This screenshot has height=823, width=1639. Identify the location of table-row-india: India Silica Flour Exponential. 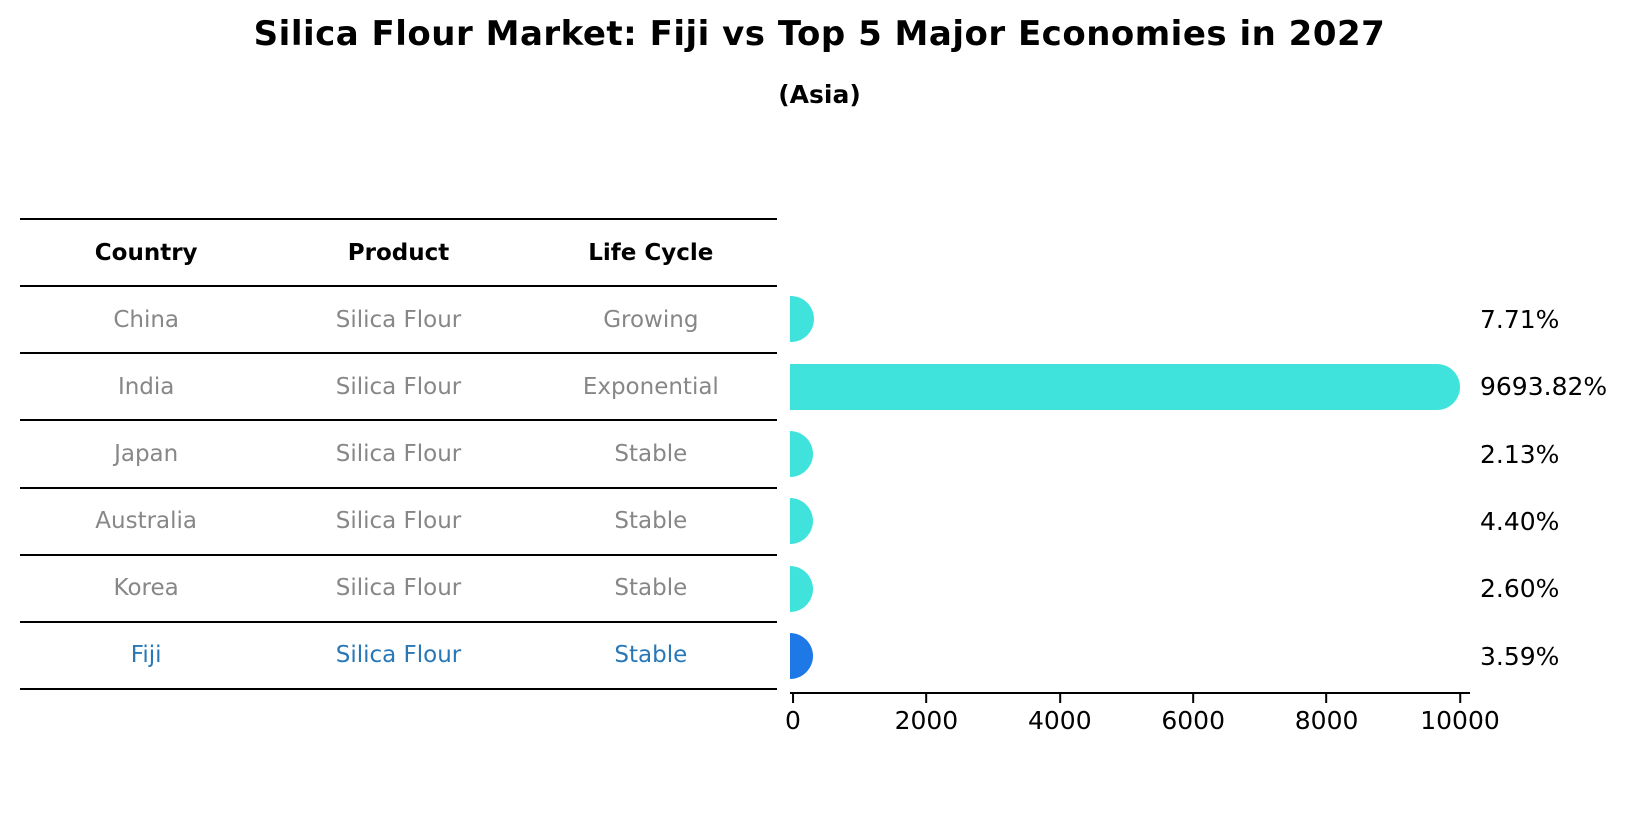
(398, 385).